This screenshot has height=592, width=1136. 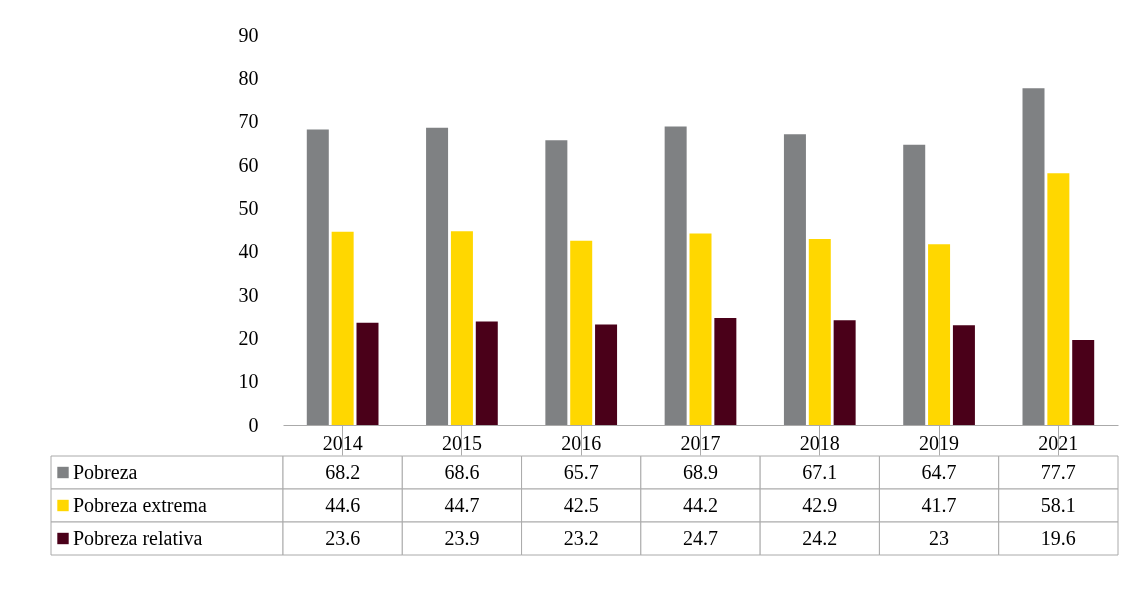 What do you see at coordinates (138, 537) in the screenshot?
I see `legend-label: Pobreza relativa` at bounding box center [138, 537].